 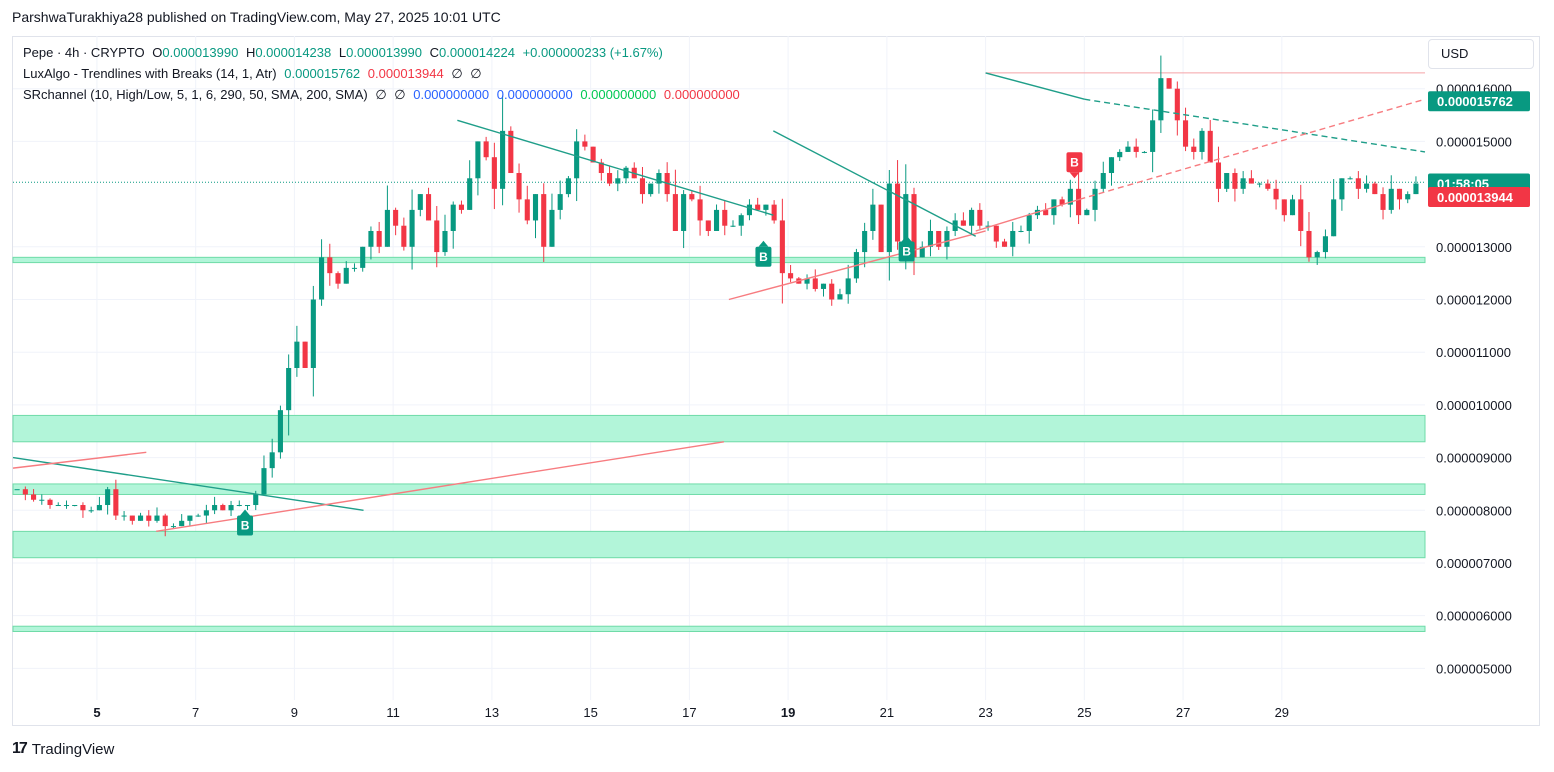 I want to click on break-marker-pointer, so click(x=245, y=512).